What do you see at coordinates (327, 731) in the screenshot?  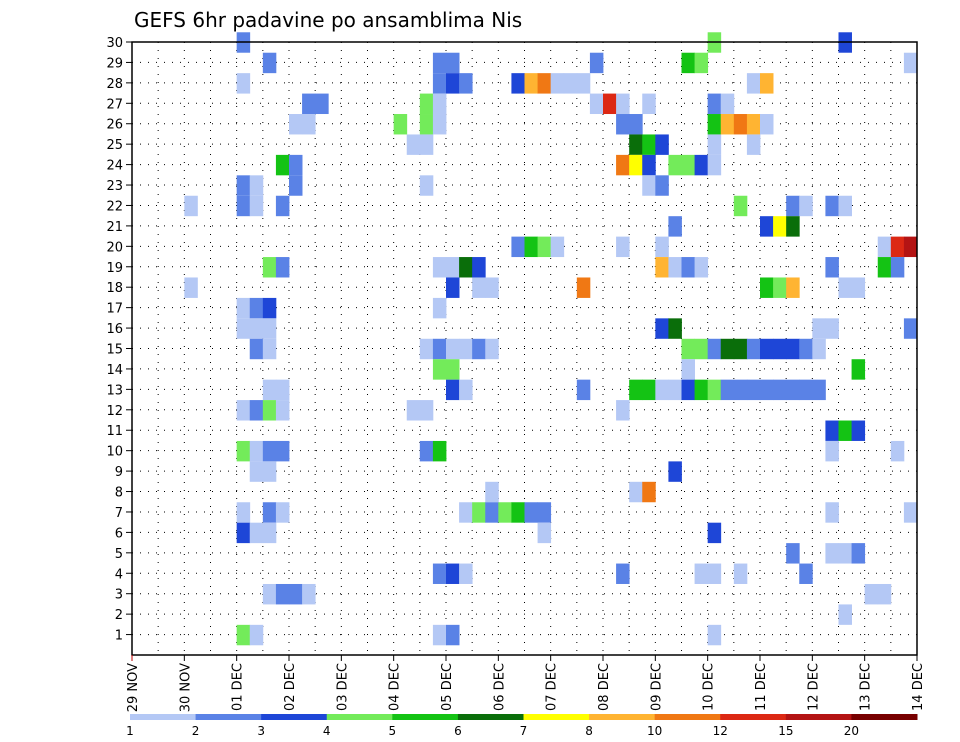 I see `legend-label: 4` at bounding box center [327, 731].